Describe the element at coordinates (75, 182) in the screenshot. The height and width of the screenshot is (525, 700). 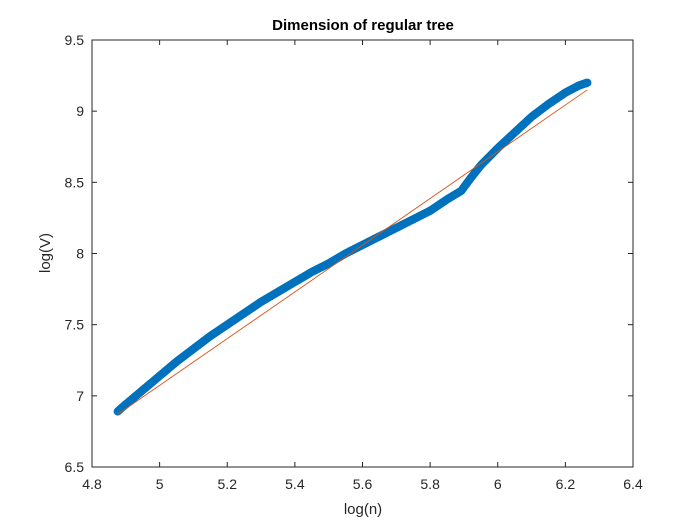
I see `y-tick-label: 8.5` at that location.